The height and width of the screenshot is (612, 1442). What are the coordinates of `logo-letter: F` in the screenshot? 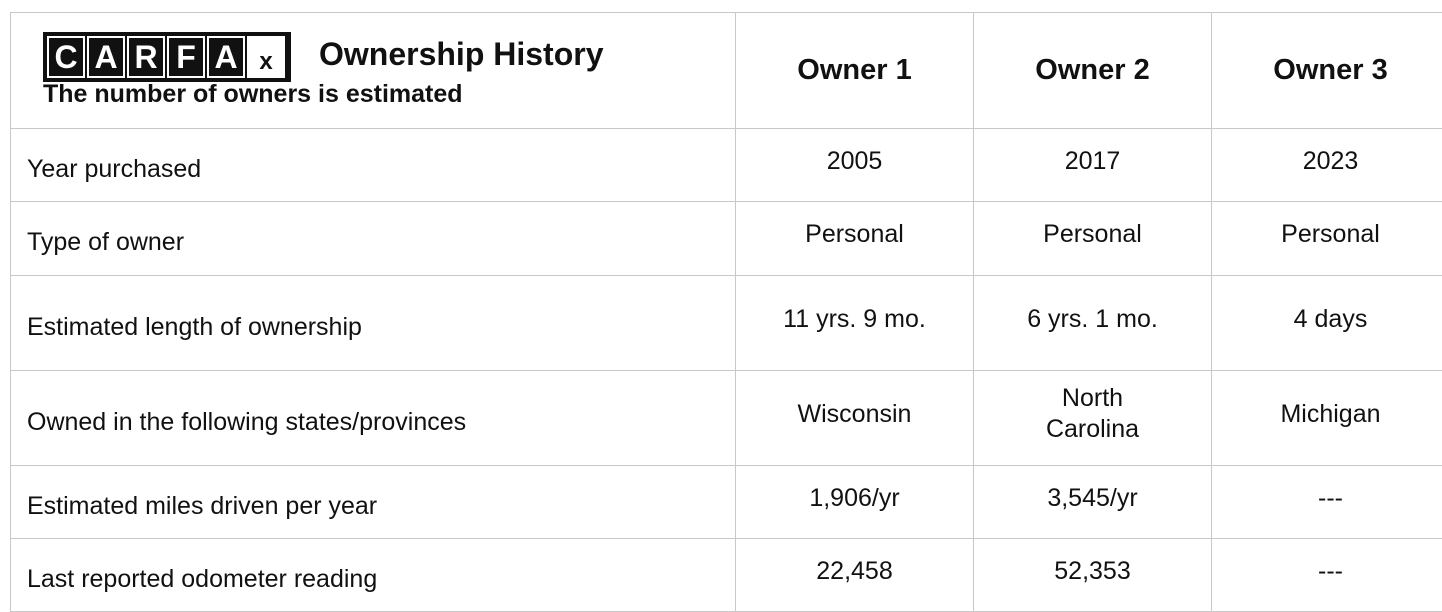 It's located at (186, 57).